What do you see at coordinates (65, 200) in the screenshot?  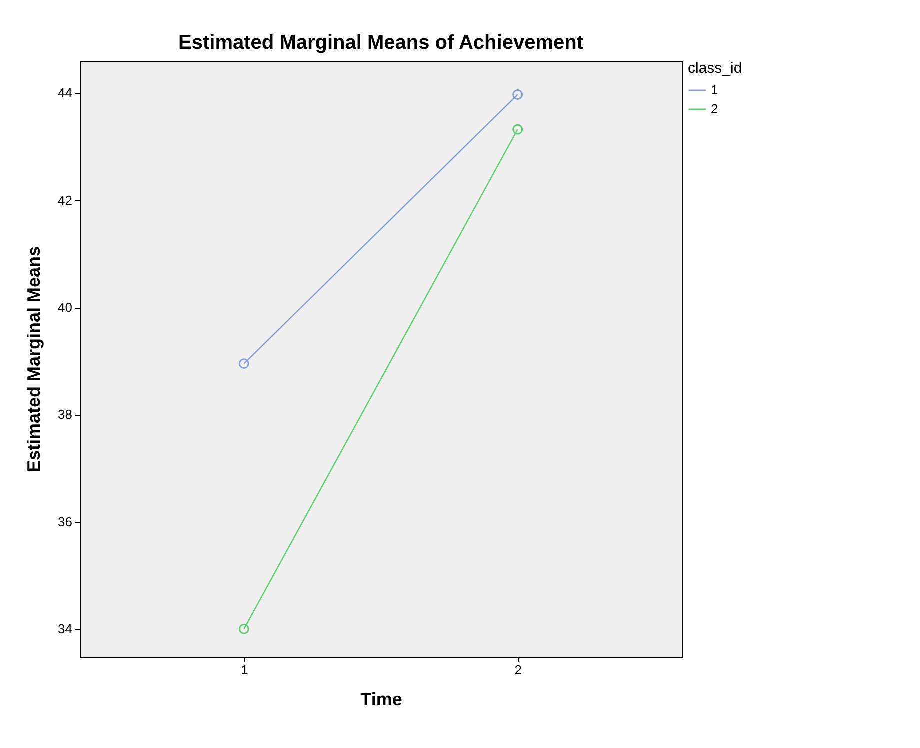 I see `y-tick-label: 42` at bounding box center [65, 200].